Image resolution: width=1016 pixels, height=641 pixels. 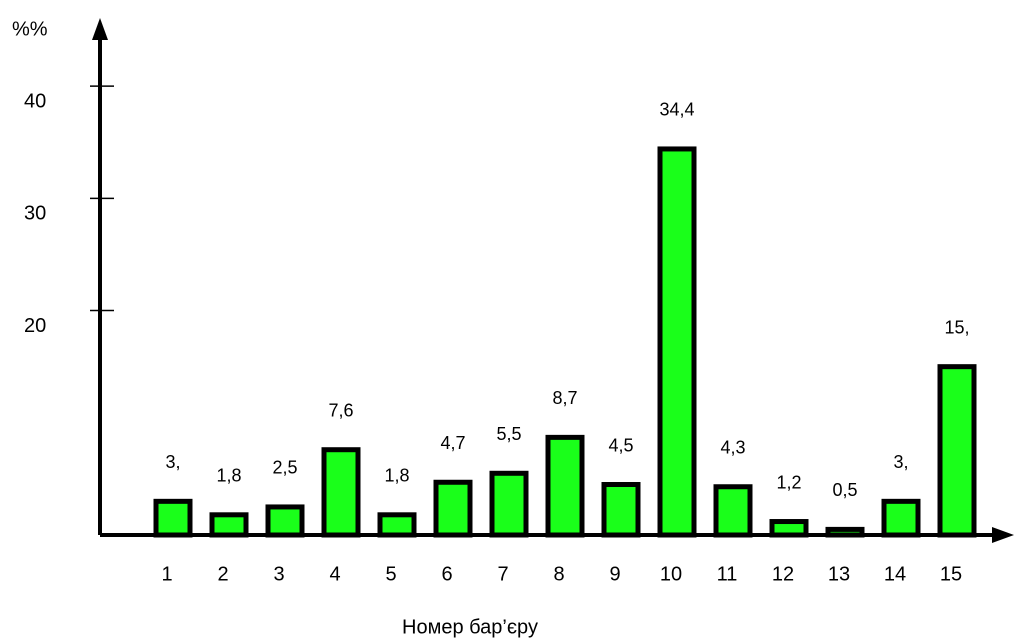 What do you see at coordinates (390, 574) in the screenshot?
I see `x-tick-label: 5` at bounding box center [390, 574].